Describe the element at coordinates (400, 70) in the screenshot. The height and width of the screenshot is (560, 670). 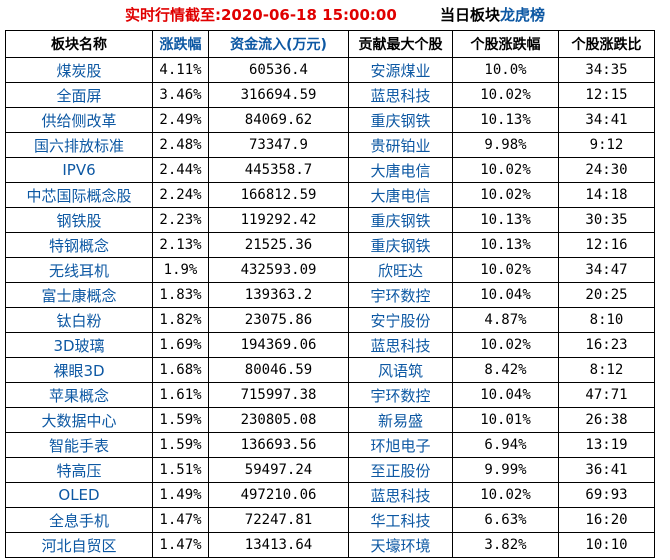
I see `stock-link: 安源煤业` at that location.